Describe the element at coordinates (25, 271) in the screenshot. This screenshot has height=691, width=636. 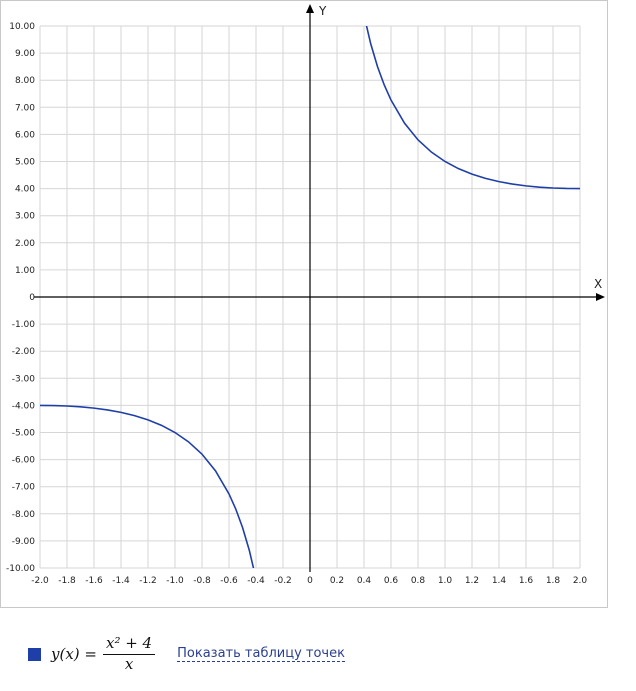
I see `y-tick-label: 1.00` at that location.